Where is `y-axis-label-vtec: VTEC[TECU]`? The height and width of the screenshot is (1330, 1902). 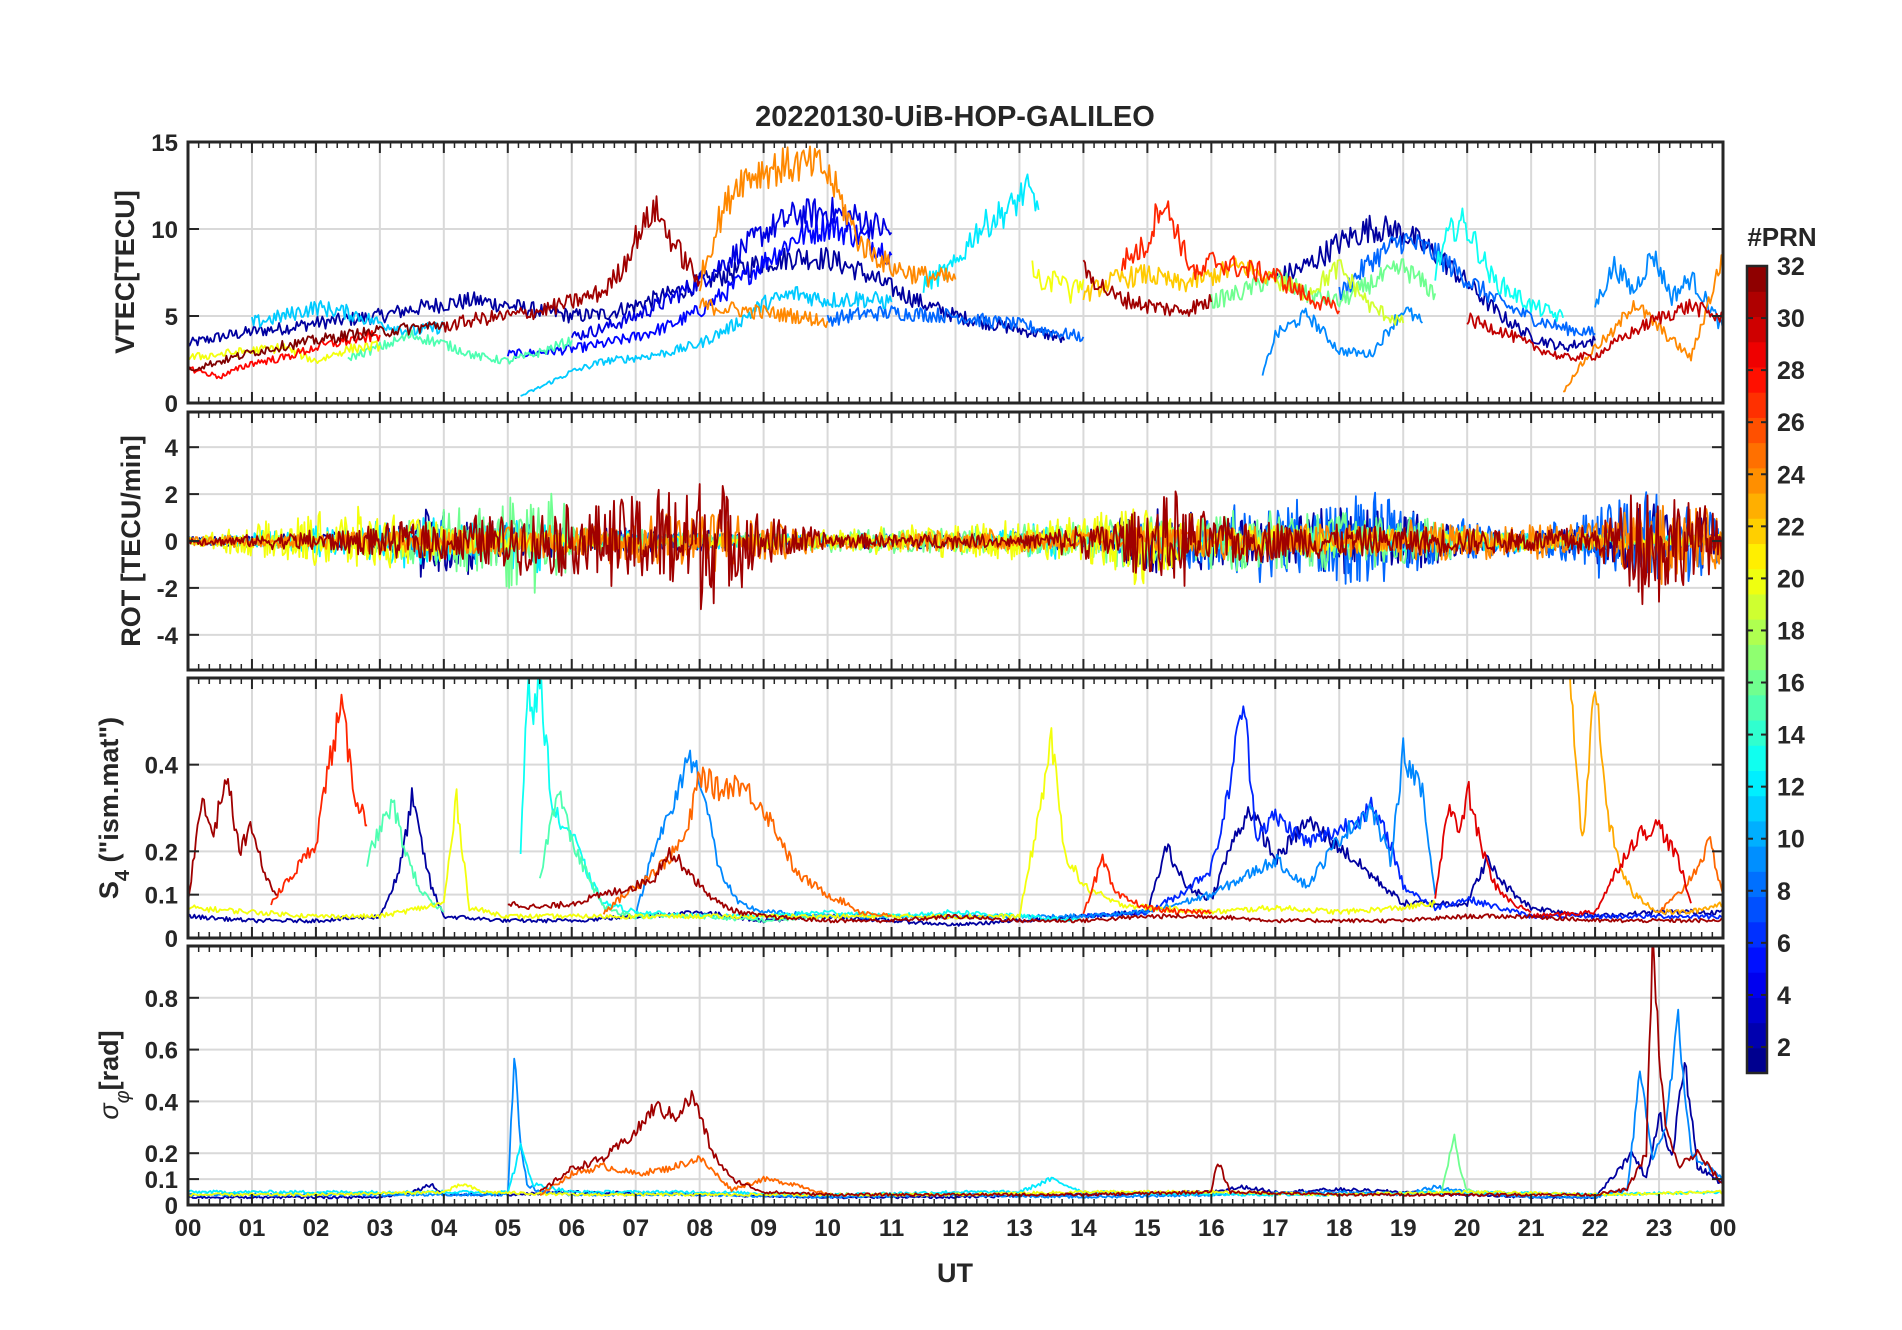
y-axis-label-vtec: VTEC[TECU] is located at coordinates (125, 272).